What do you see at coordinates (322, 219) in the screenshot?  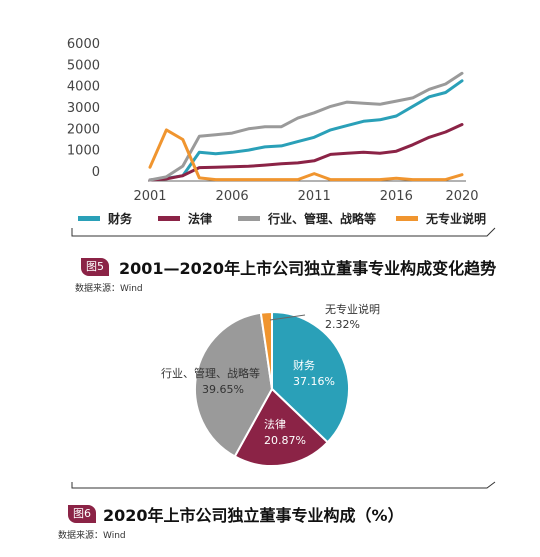 I see `legend-label-industry: 行业、管理、战略等` at bounding box center [322, 219].